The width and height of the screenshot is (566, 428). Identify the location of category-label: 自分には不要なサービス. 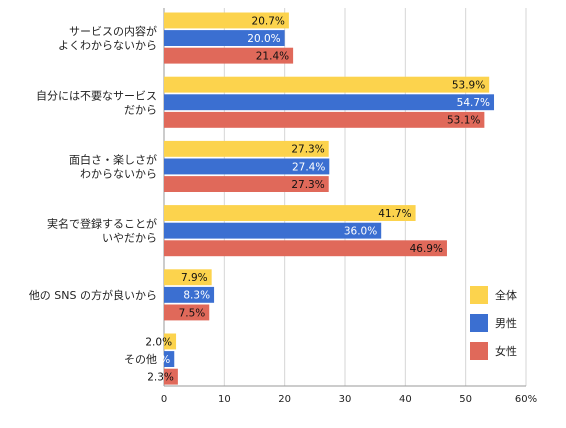
(96, 95).